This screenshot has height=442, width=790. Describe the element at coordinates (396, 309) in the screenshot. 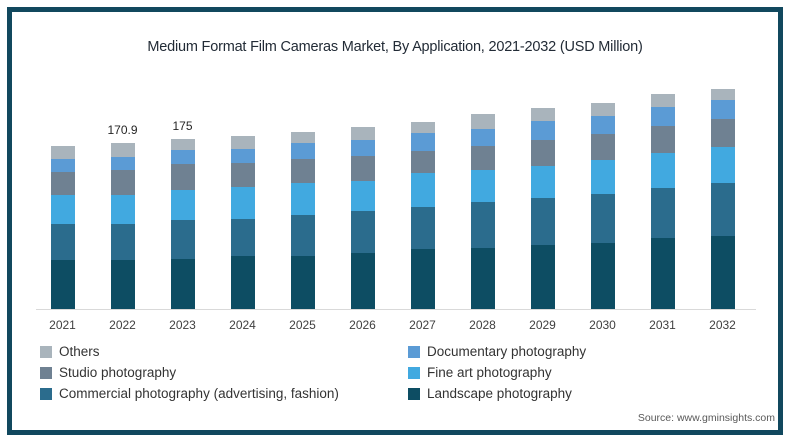

I see `x-axis-line` at that location.